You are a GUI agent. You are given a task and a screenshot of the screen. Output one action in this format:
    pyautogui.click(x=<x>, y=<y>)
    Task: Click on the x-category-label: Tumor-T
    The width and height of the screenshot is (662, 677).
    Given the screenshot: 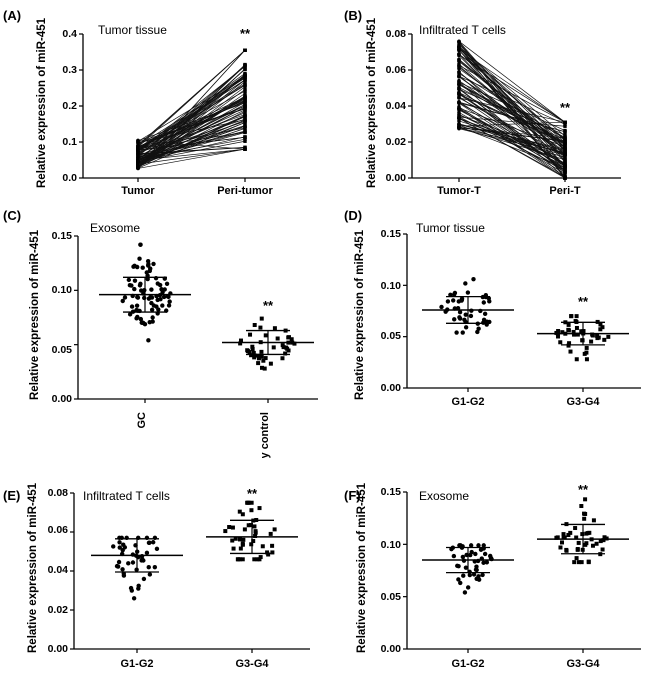 What is the action you would take?
    pyautogui.click(x=459, y=191)
    